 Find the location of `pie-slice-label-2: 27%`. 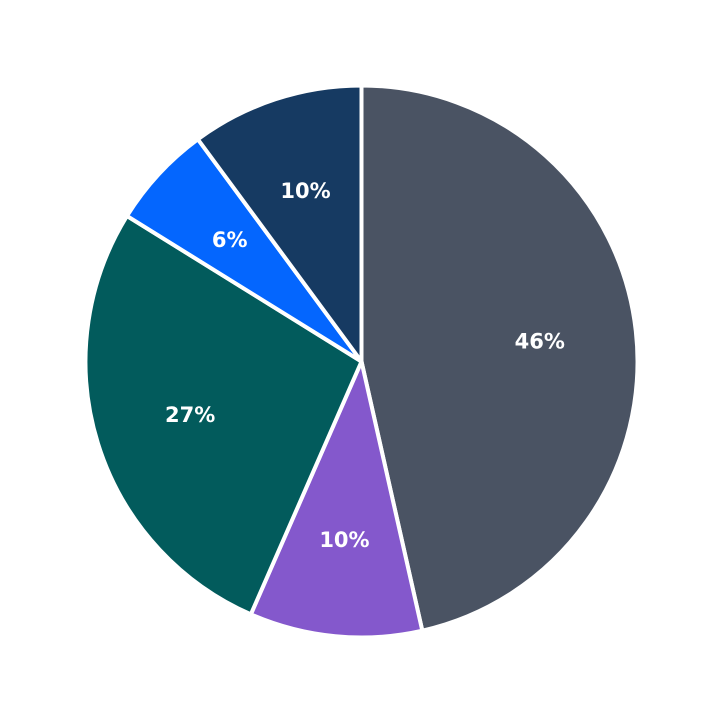

pie-slice-label-2: 27% is located at coordinates (190, 415).